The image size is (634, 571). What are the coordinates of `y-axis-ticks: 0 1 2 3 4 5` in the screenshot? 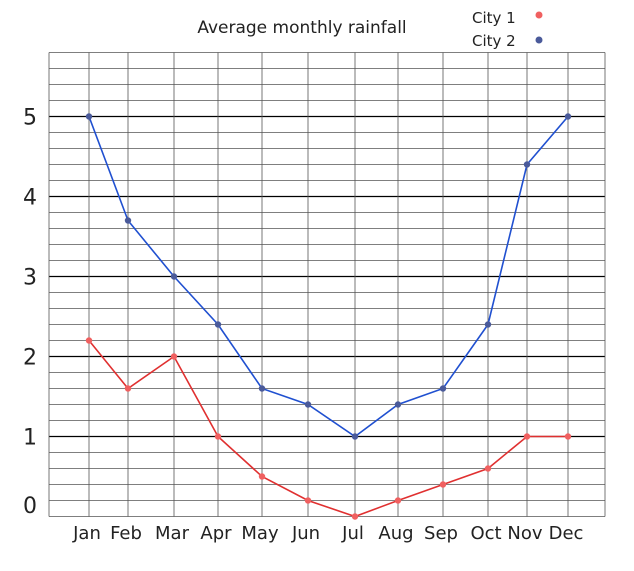 It's located at (30, 313).